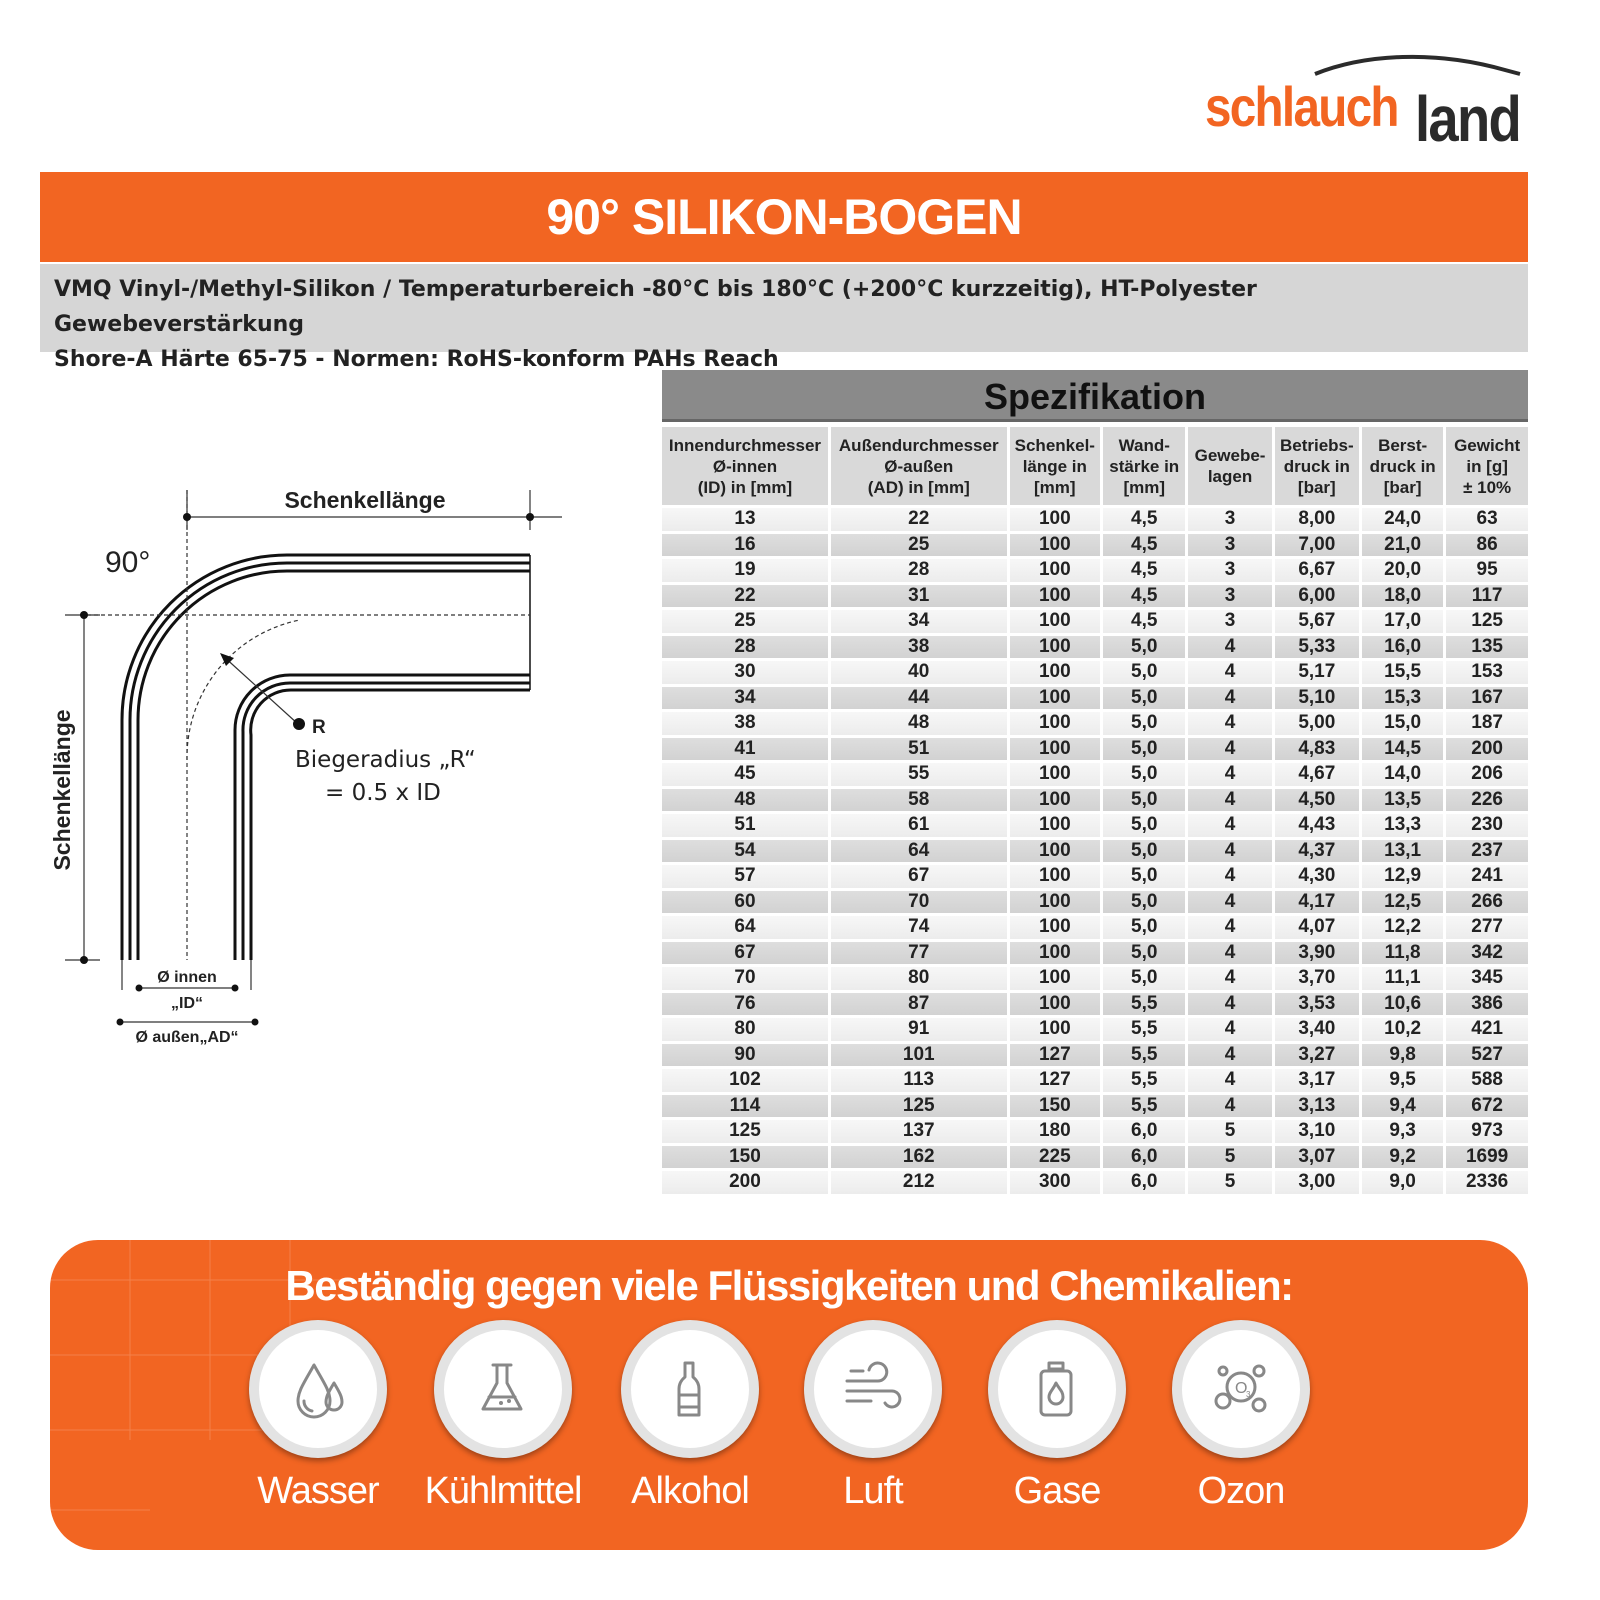 The width and height of the screenshot is (1600, 1600). Describe the element at coordinates (873, 1385) in the screenshot. I see `wind-icon` at that location.